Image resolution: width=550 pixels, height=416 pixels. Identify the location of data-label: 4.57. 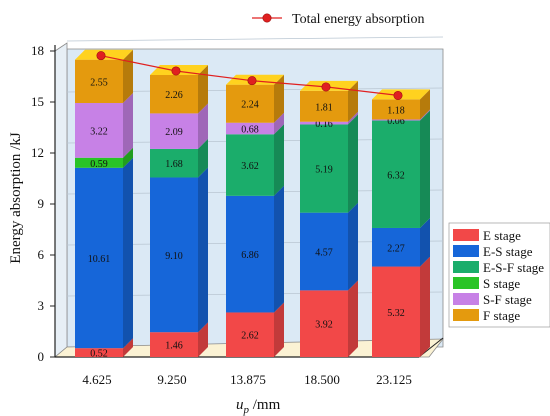
(324, 253).